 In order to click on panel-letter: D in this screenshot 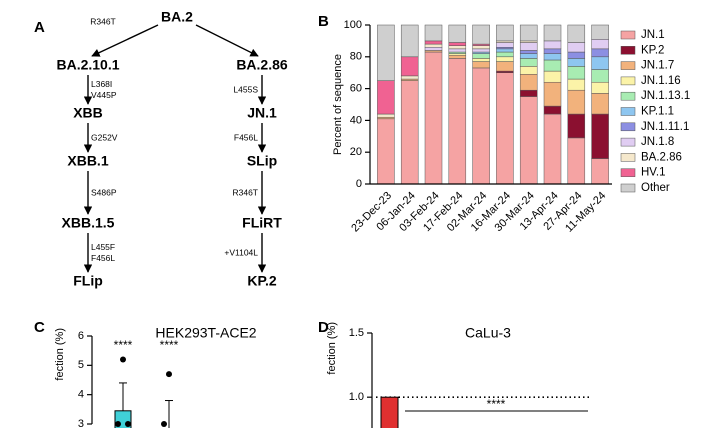, I will do `click(323, 327)`.